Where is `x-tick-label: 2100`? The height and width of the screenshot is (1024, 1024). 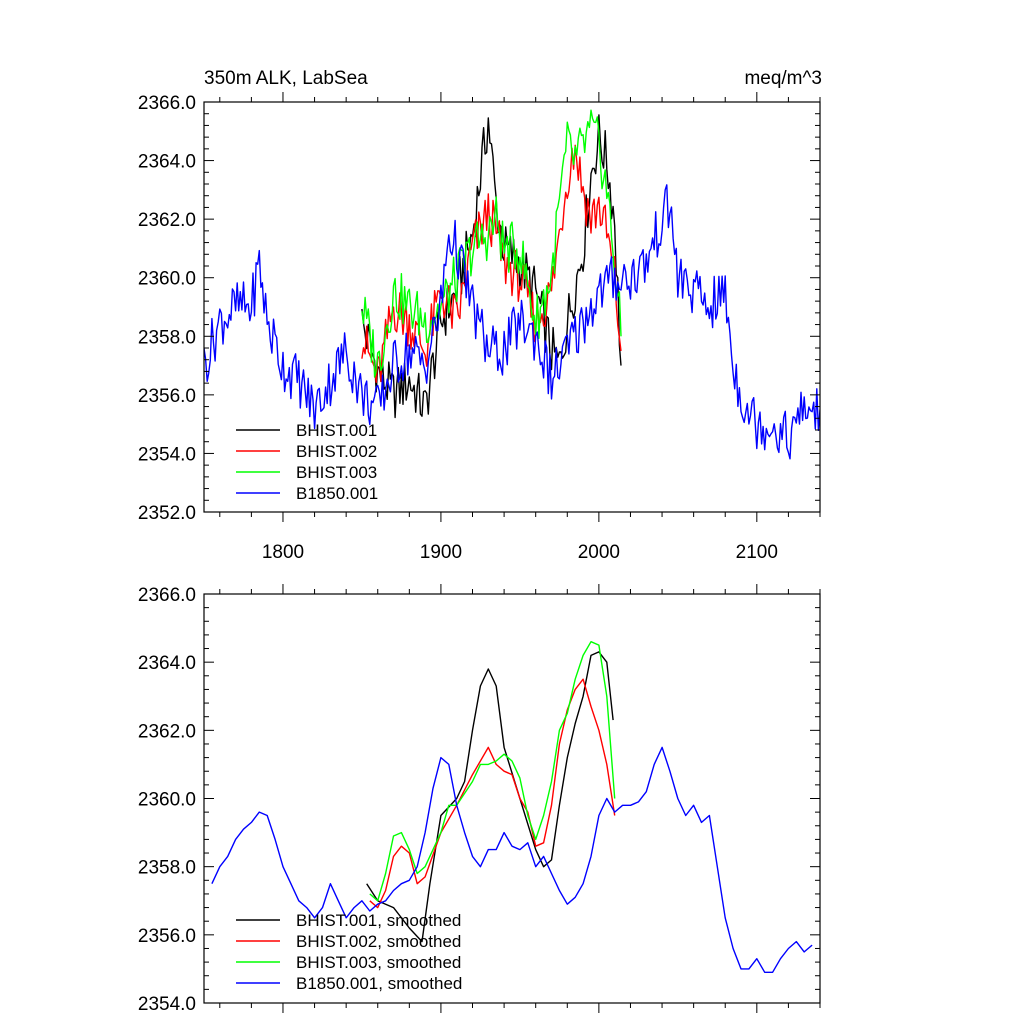
x-tick-label: 2100 is located at coordinates (757, 552).